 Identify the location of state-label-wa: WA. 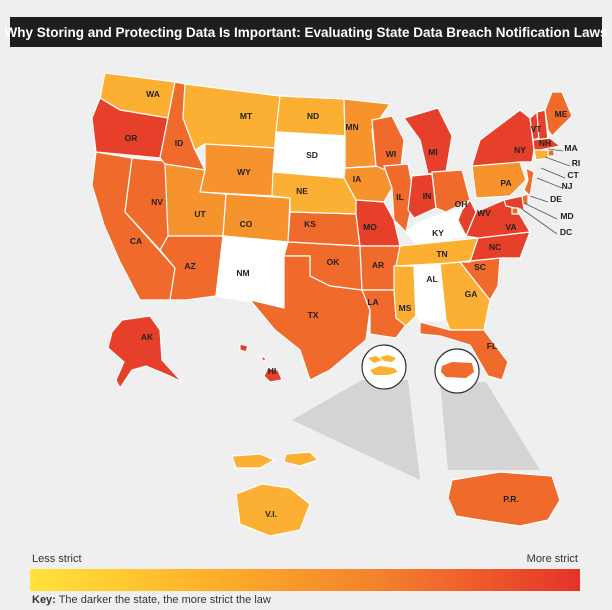
(153, 94).